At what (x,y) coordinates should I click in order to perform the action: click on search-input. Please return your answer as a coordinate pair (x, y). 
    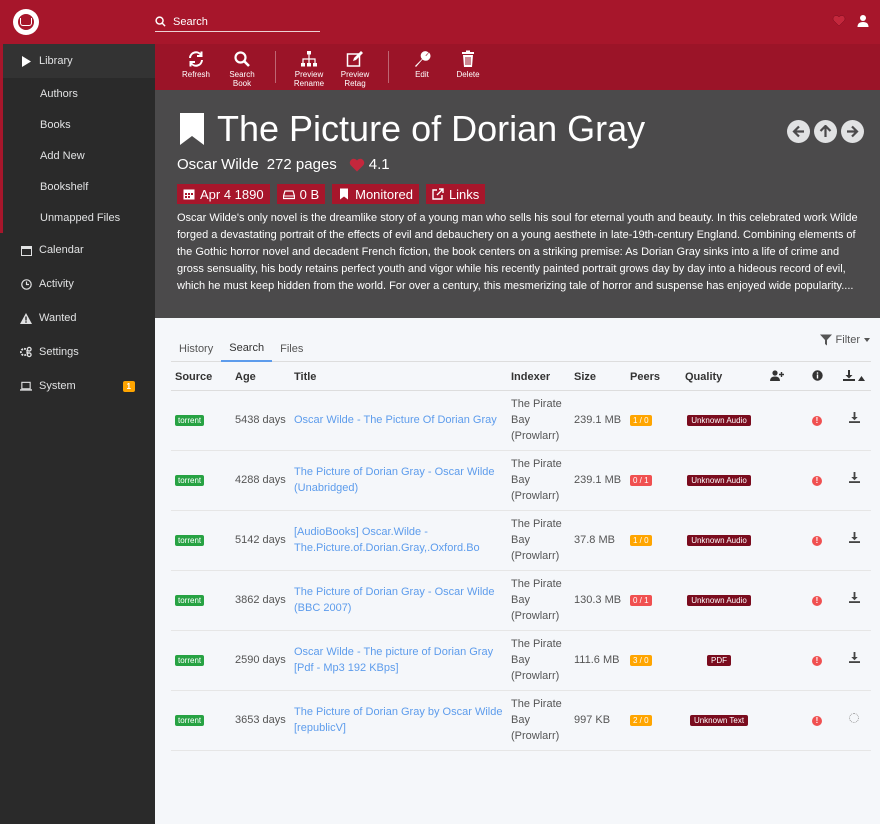
    Looking at the image, I should click on (243, 21).